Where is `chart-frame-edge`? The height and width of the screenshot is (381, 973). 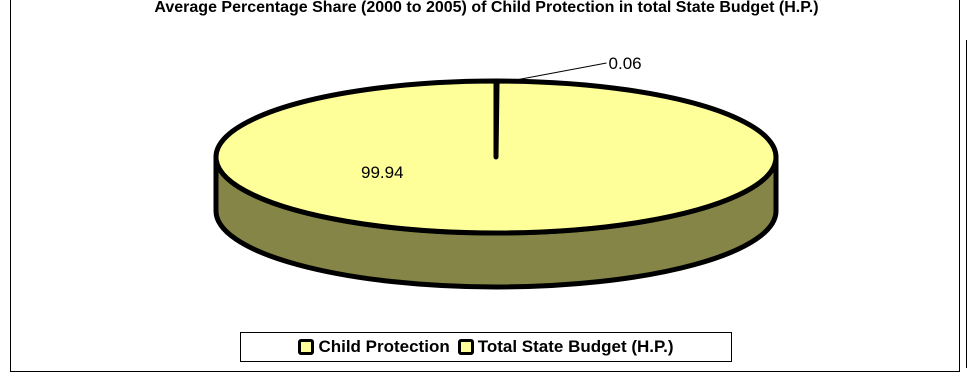 chart-frame-edge is located at coordinates (966, 204).